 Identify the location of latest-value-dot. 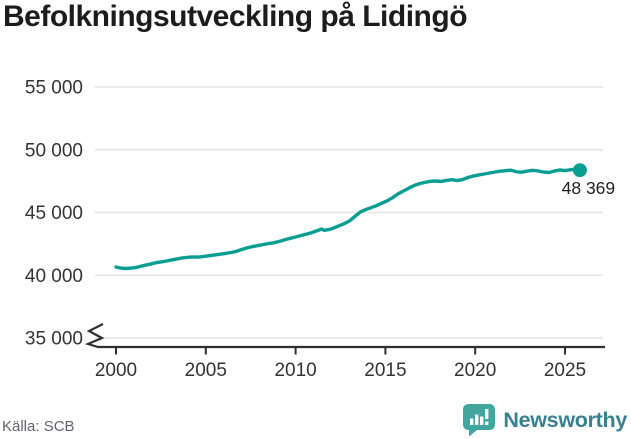
(579, 170).